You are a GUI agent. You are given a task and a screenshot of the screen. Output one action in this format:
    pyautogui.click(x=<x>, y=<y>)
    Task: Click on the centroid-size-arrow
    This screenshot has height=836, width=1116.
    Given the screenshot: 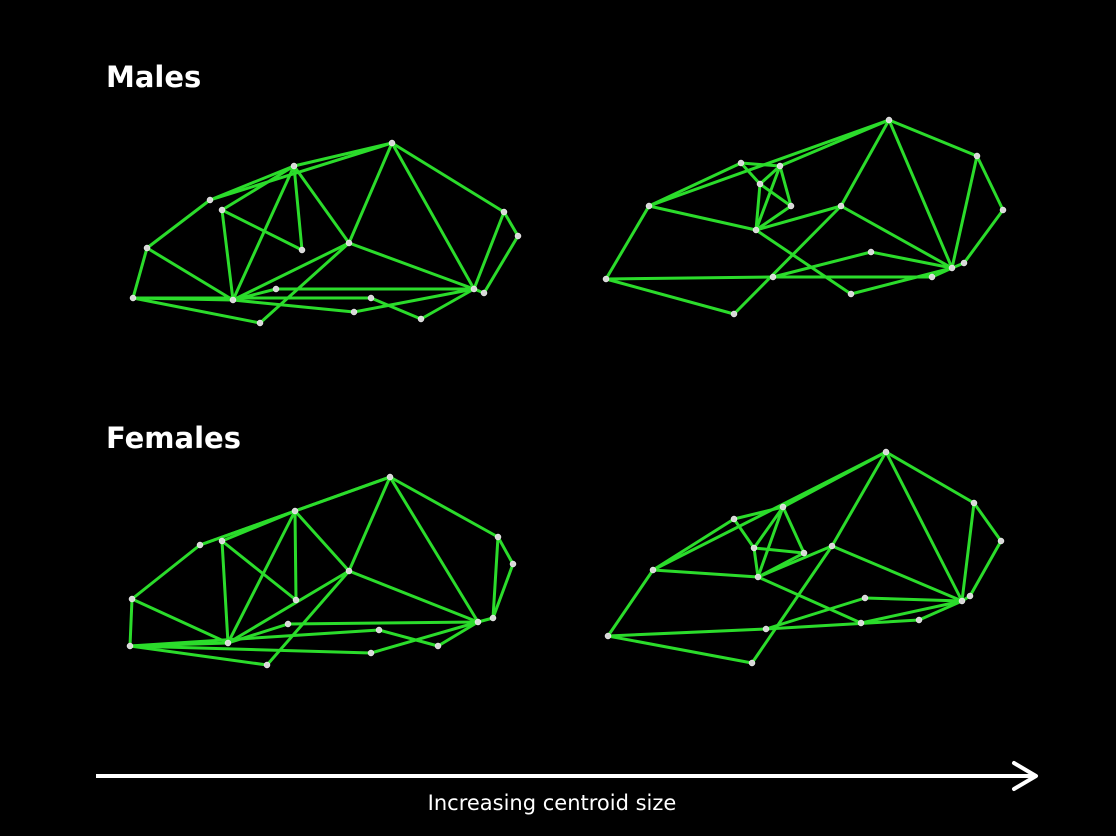 What is the action you would take?
    pyautogui.click(x=567, y=776)
    